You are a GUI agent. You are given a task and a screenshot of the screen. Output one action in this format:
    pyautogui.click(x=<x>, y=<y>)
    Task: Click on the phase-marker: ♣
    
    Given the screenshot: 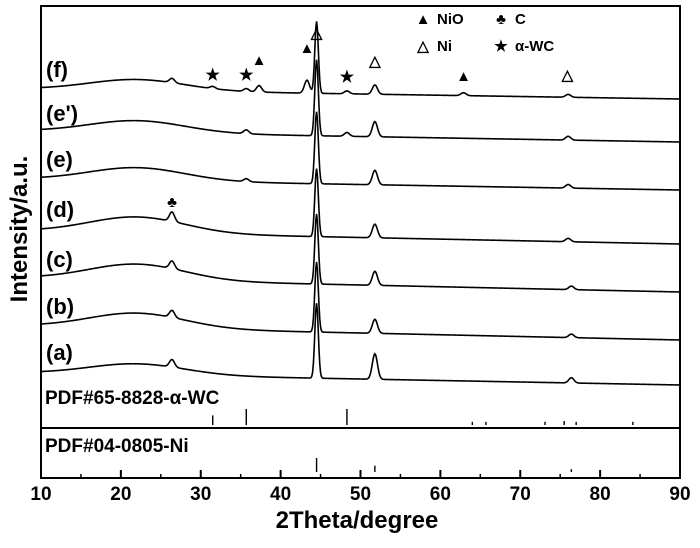 What is the action you would take?
    pyautogui.click(x=172, y=202)
    